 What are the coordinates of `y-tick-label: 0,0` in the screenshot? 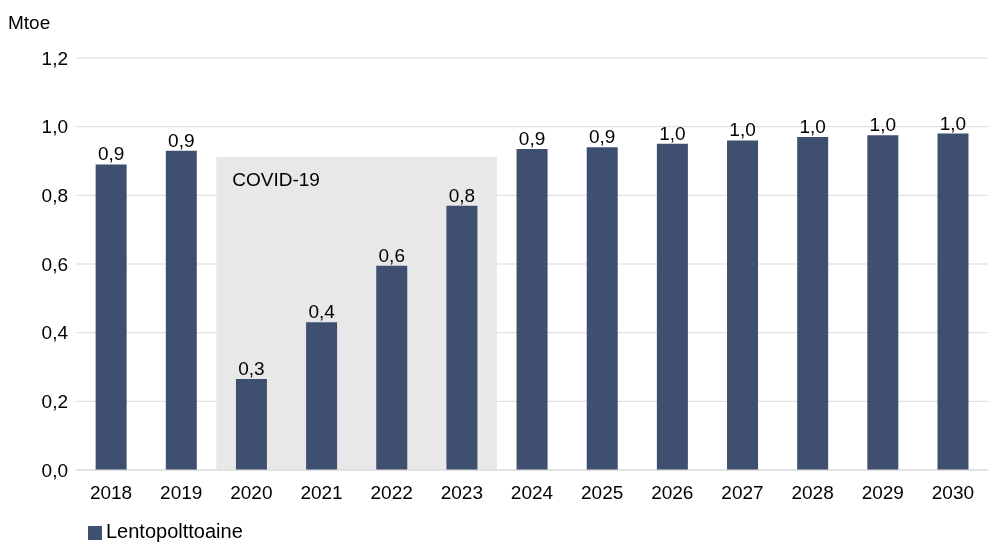 It's located at (54, 470).